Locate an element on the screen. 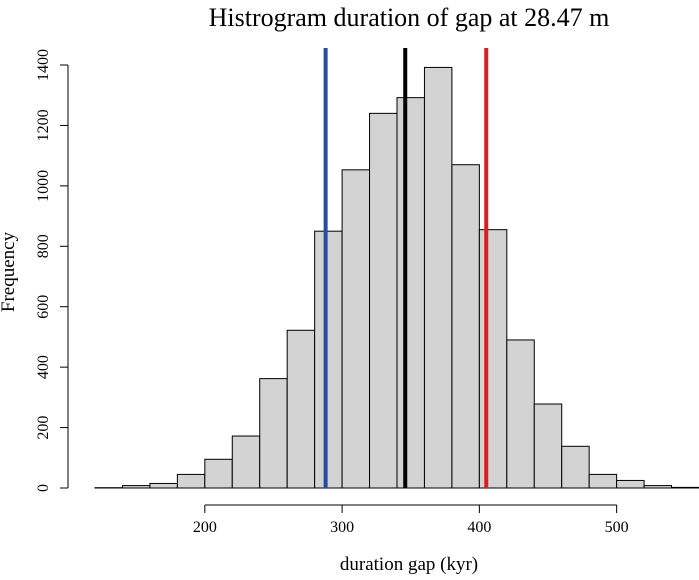 The width and height of the screenshot is (699, 580). y-tick-label: 200 is located at coordinates (43, 428).